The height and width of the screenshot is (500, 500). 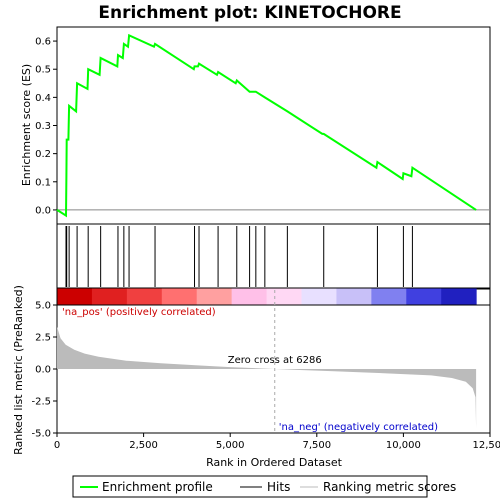 I want to click on legend-label-hits: Hits, so click(x=278, y=487).